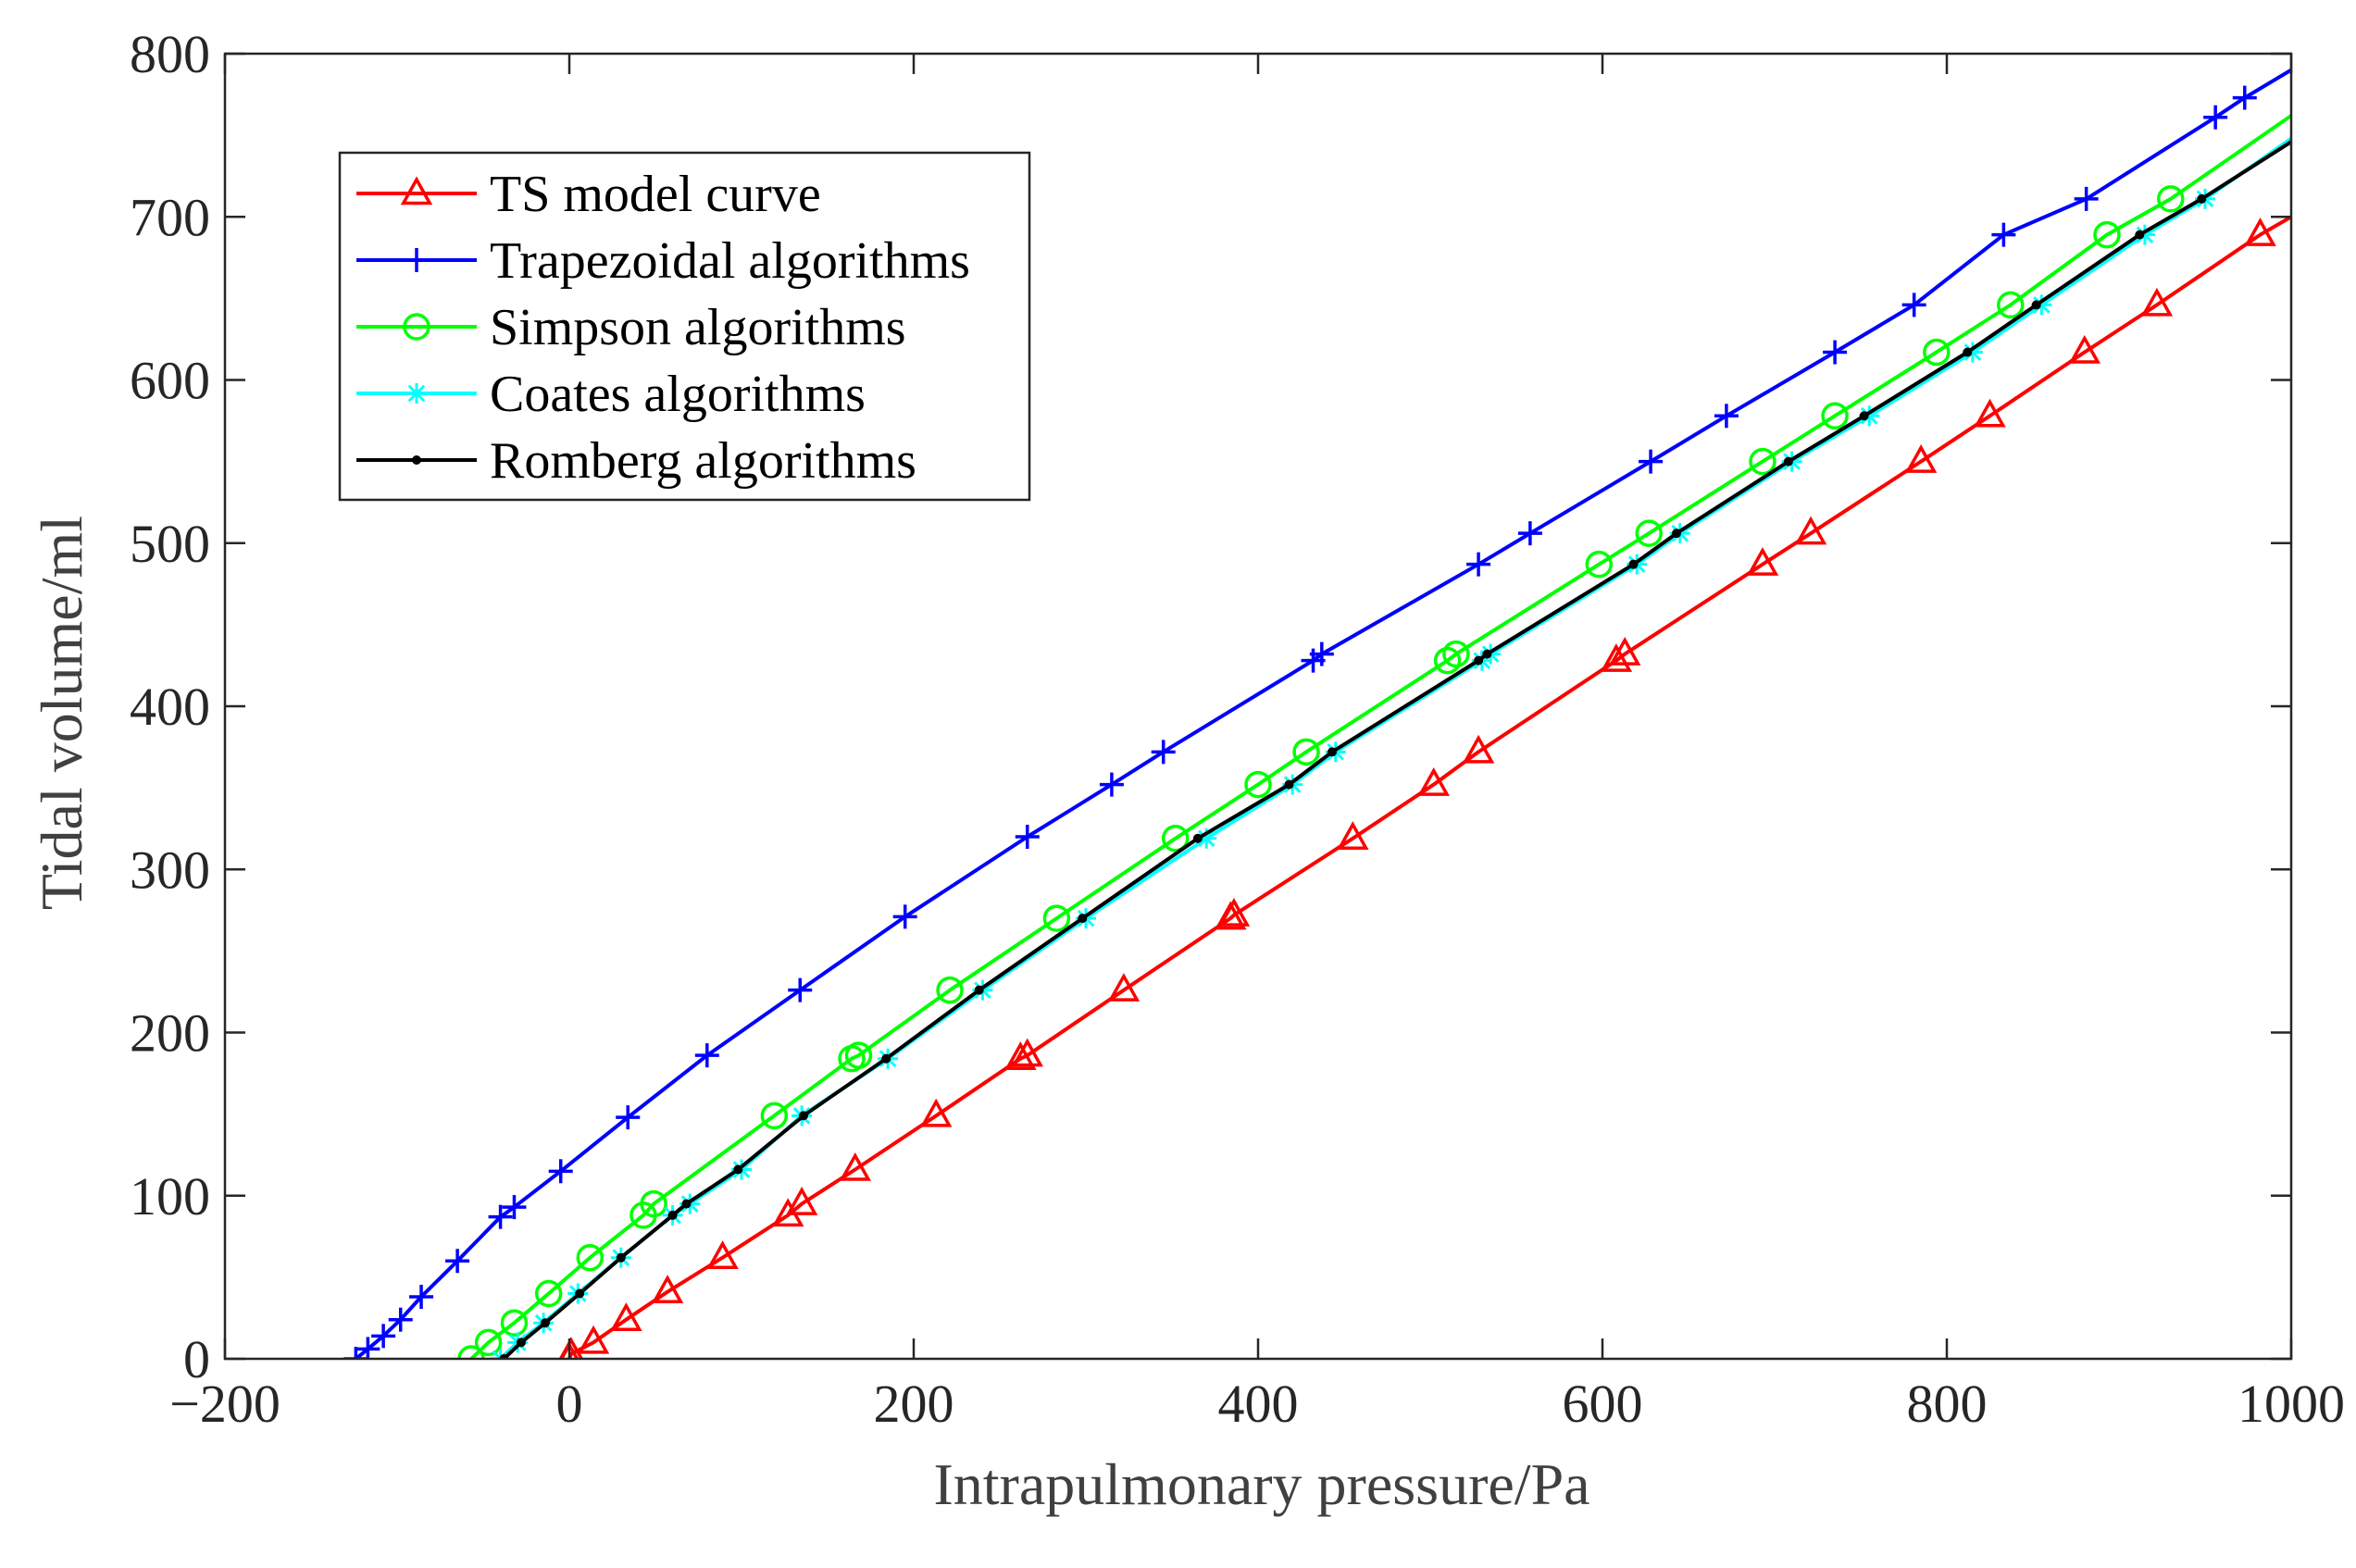 The width and height of the screenshot is (2356, 1568). What do you see at coordinates (224, 1404) in the screenshot?
I see `x-tick-label: −200` at bounding box center [224, 1404].